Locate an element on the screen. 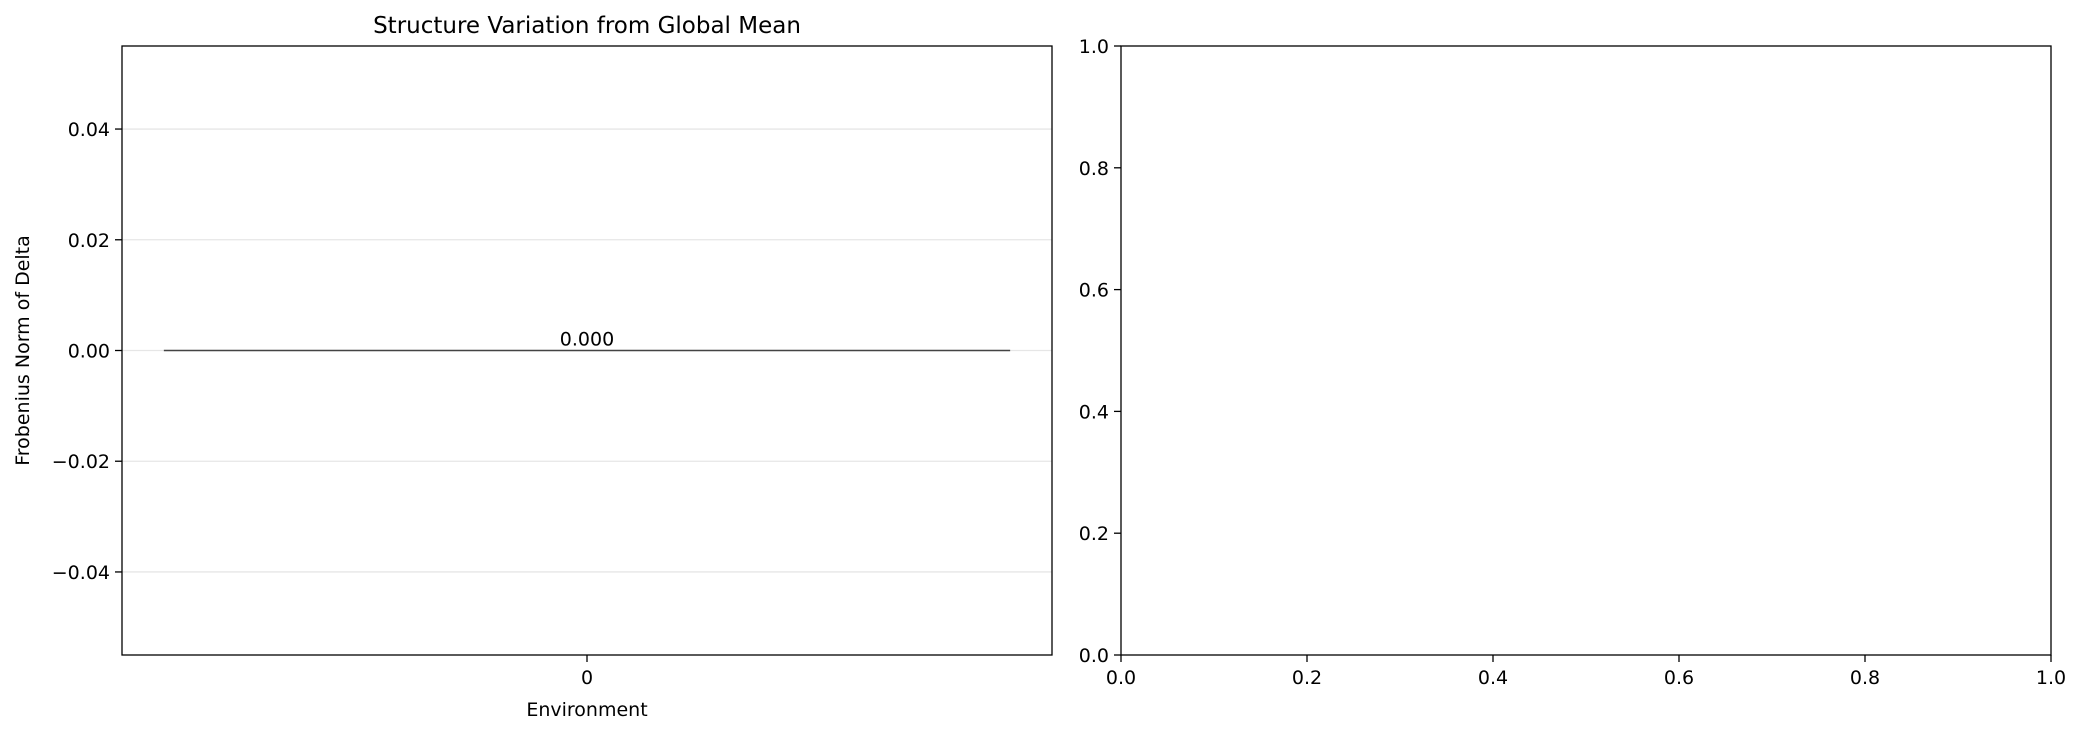 The width and height of the screenshot is (2083, 734). x-tick-label: 0 is located at coordinates (587, 678).